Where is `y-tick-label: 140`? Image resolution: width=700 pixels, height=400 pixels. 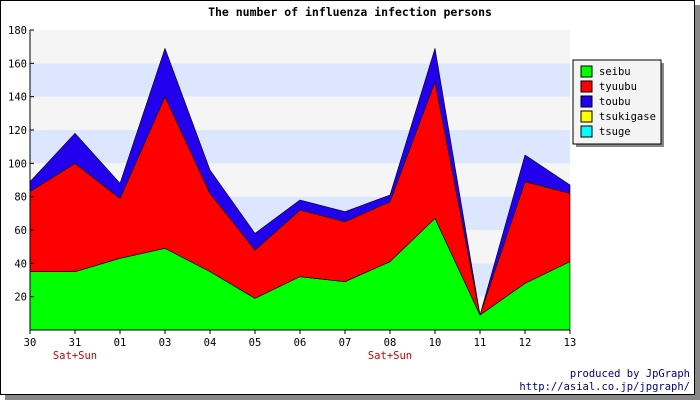 y-tick-label: 140 is located at coordinates (17, 98).